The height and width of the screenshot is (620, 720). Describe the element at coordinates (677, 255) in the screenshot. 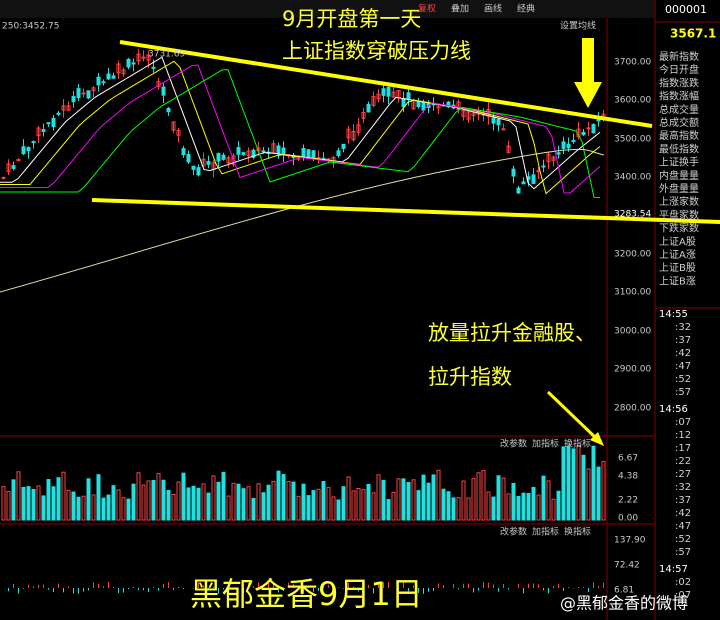

I see `field: 上证A涨` at that location.